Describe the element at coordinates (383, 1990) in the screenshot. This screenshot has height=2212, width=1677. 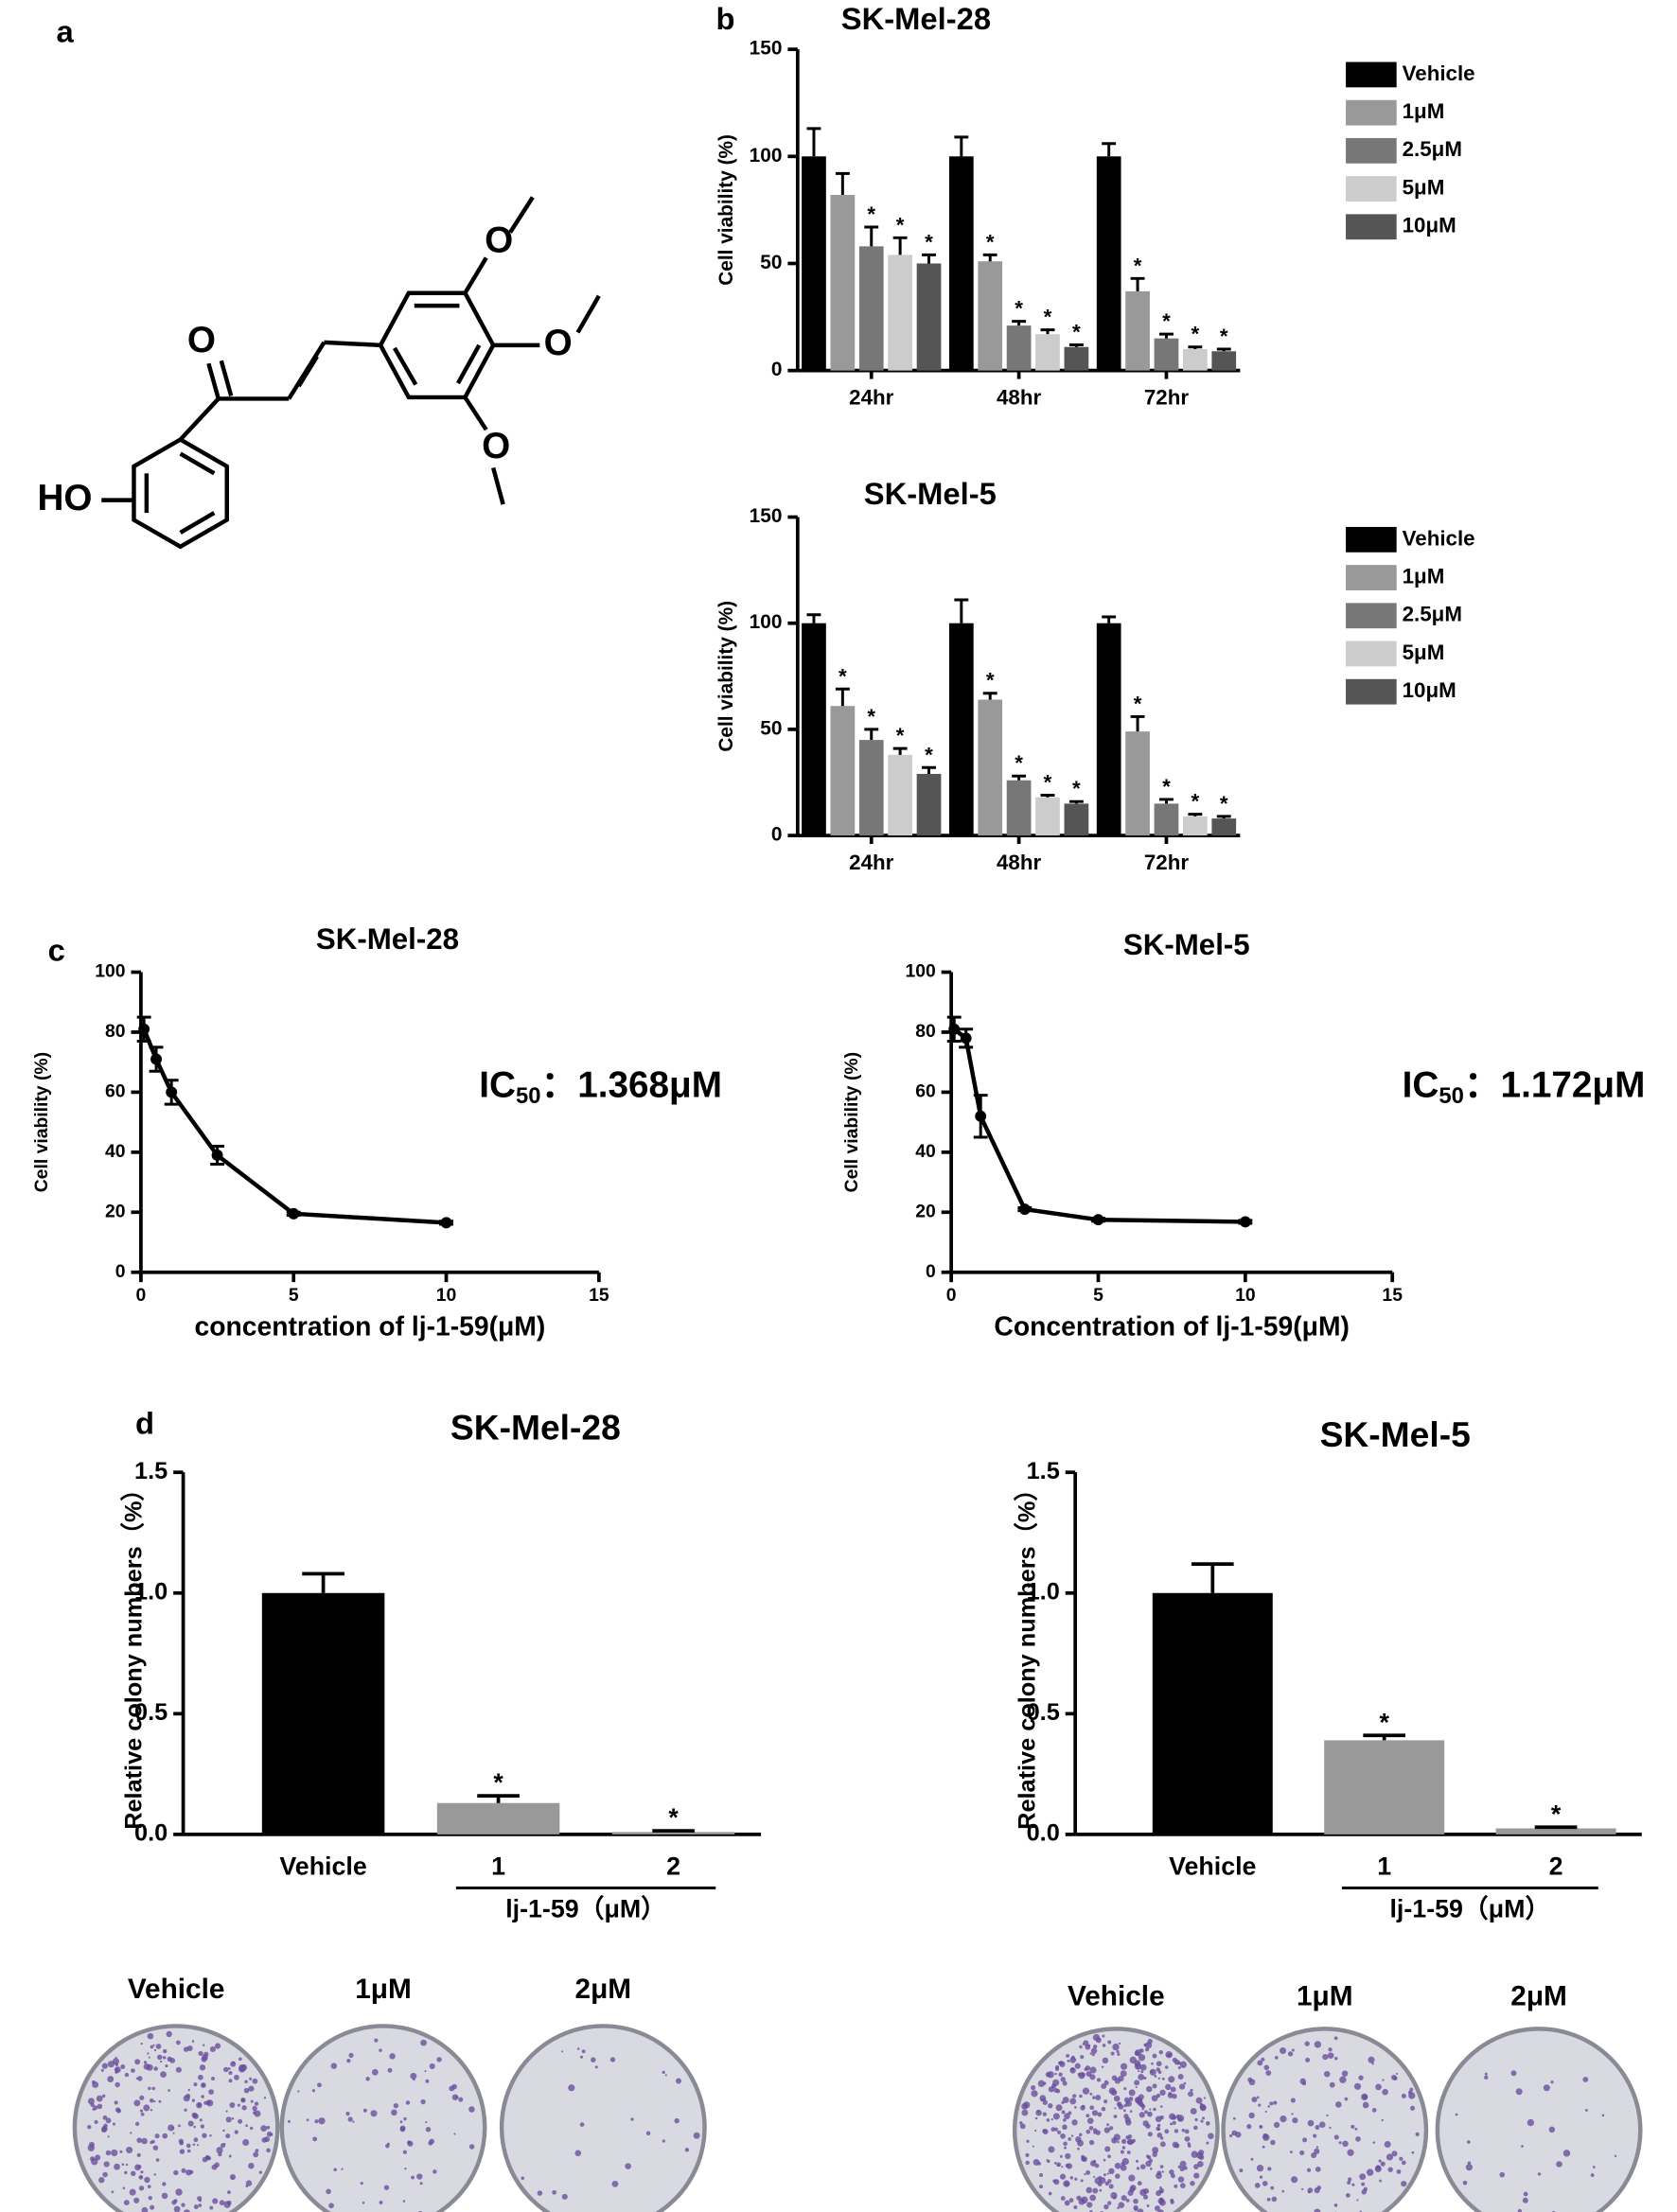
I see `dish-label: 1μM` at that location.